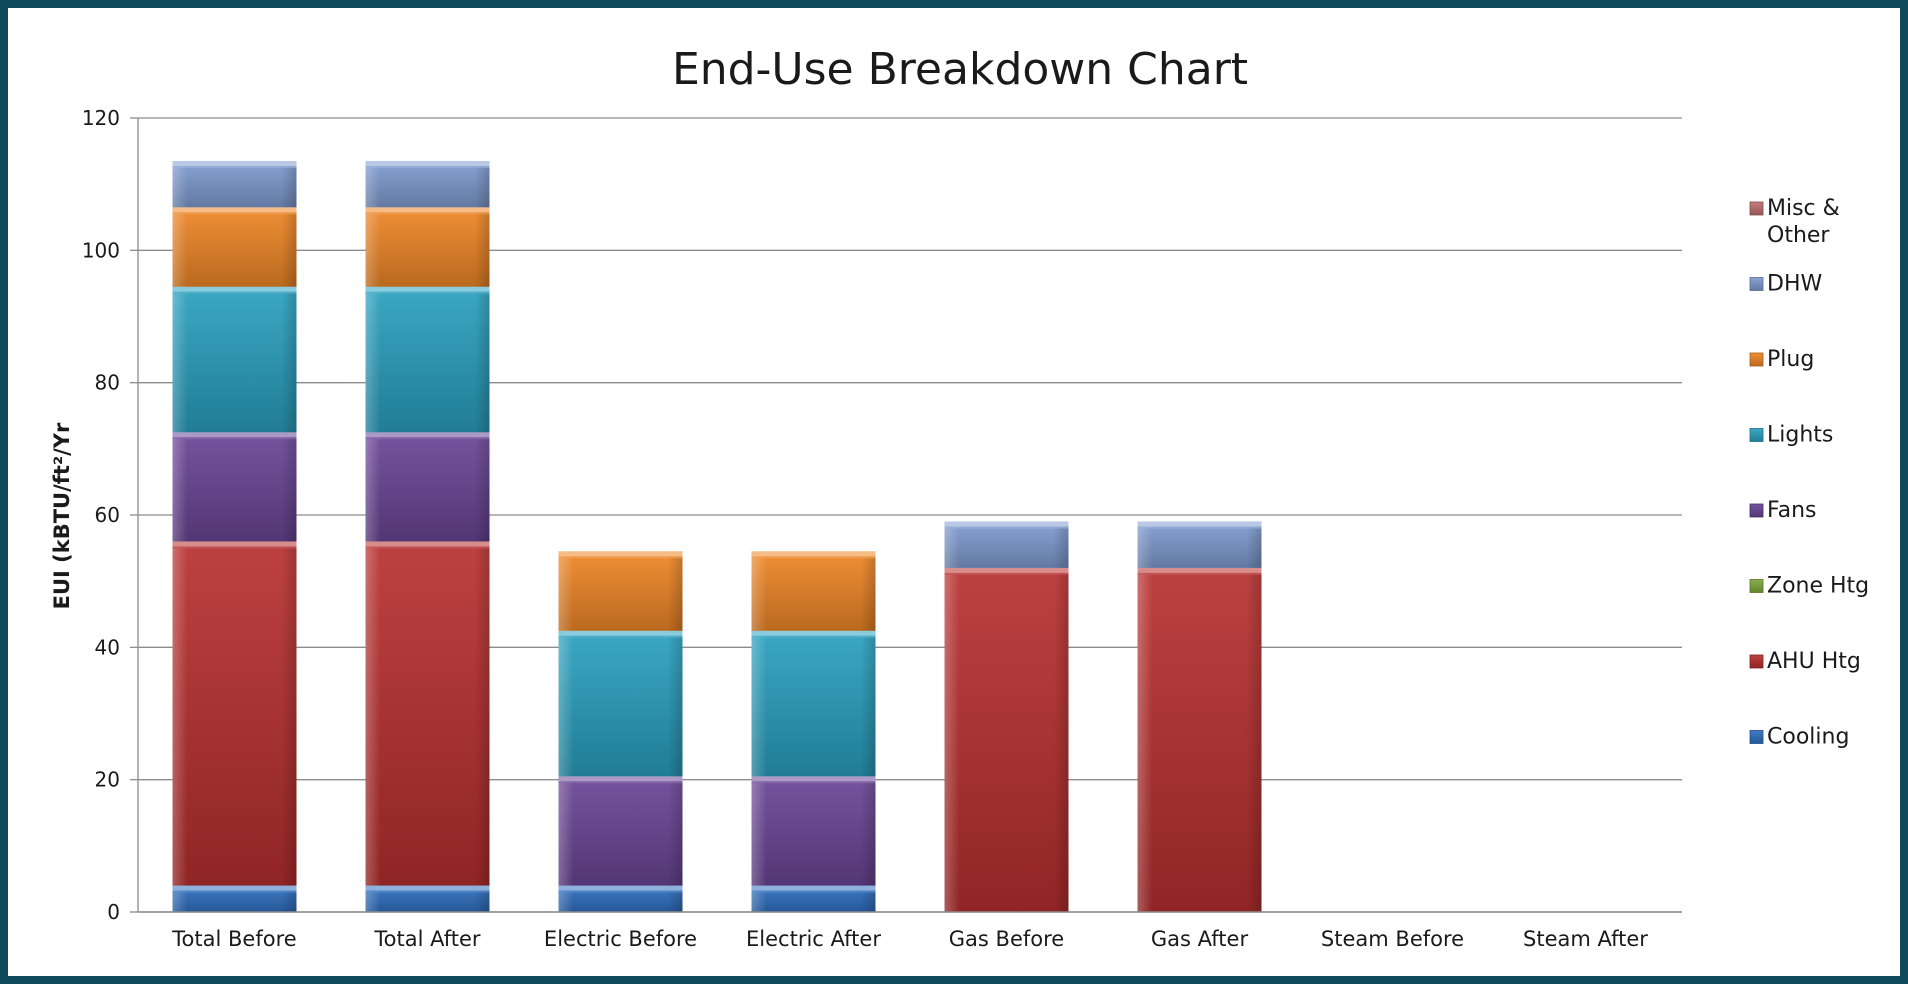 Image resolution: width=1908 pixels, height=984 pixels. Describe the element at coordinates (234, 184) in the screenshot. I see `bar-total-before-dhw` at that location.